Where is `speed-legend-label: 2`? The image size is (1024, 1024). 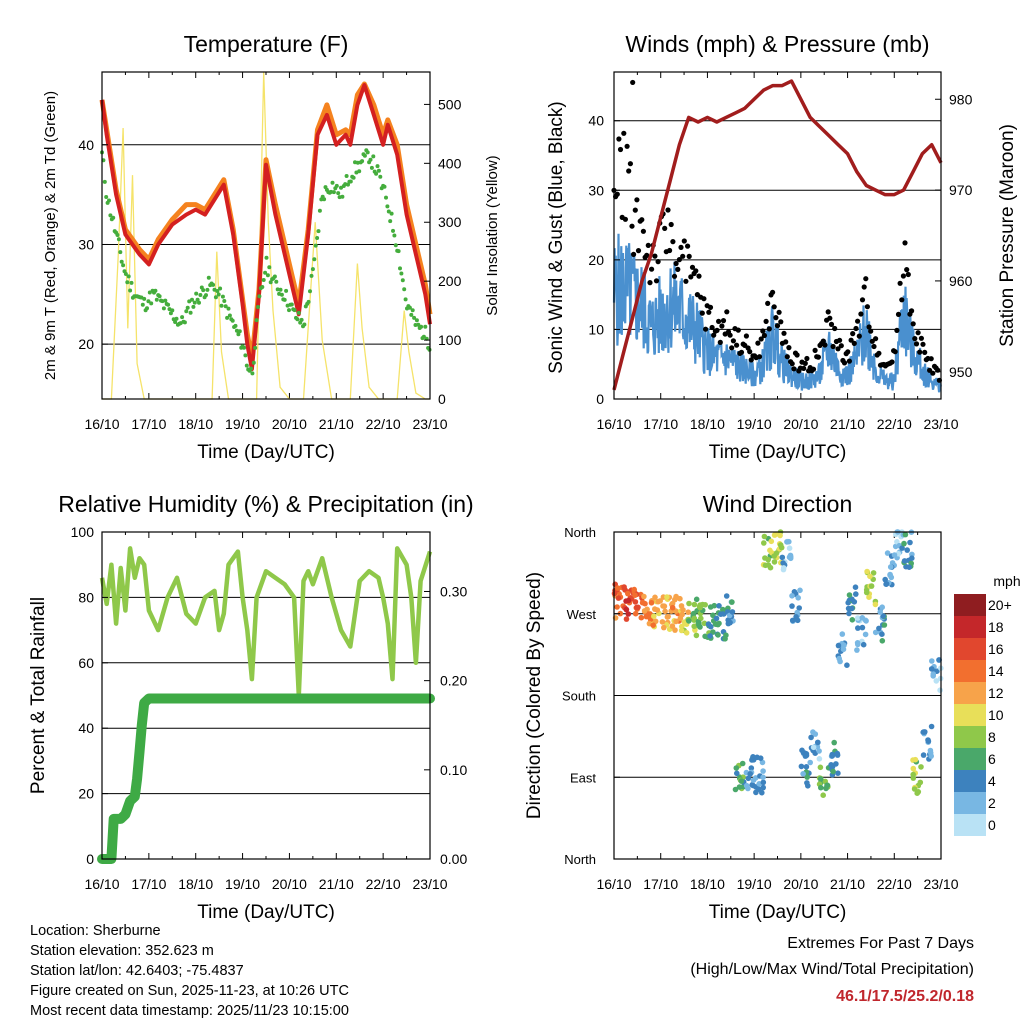
speed-legend-label: 2 is located at coordinates (992, 803).